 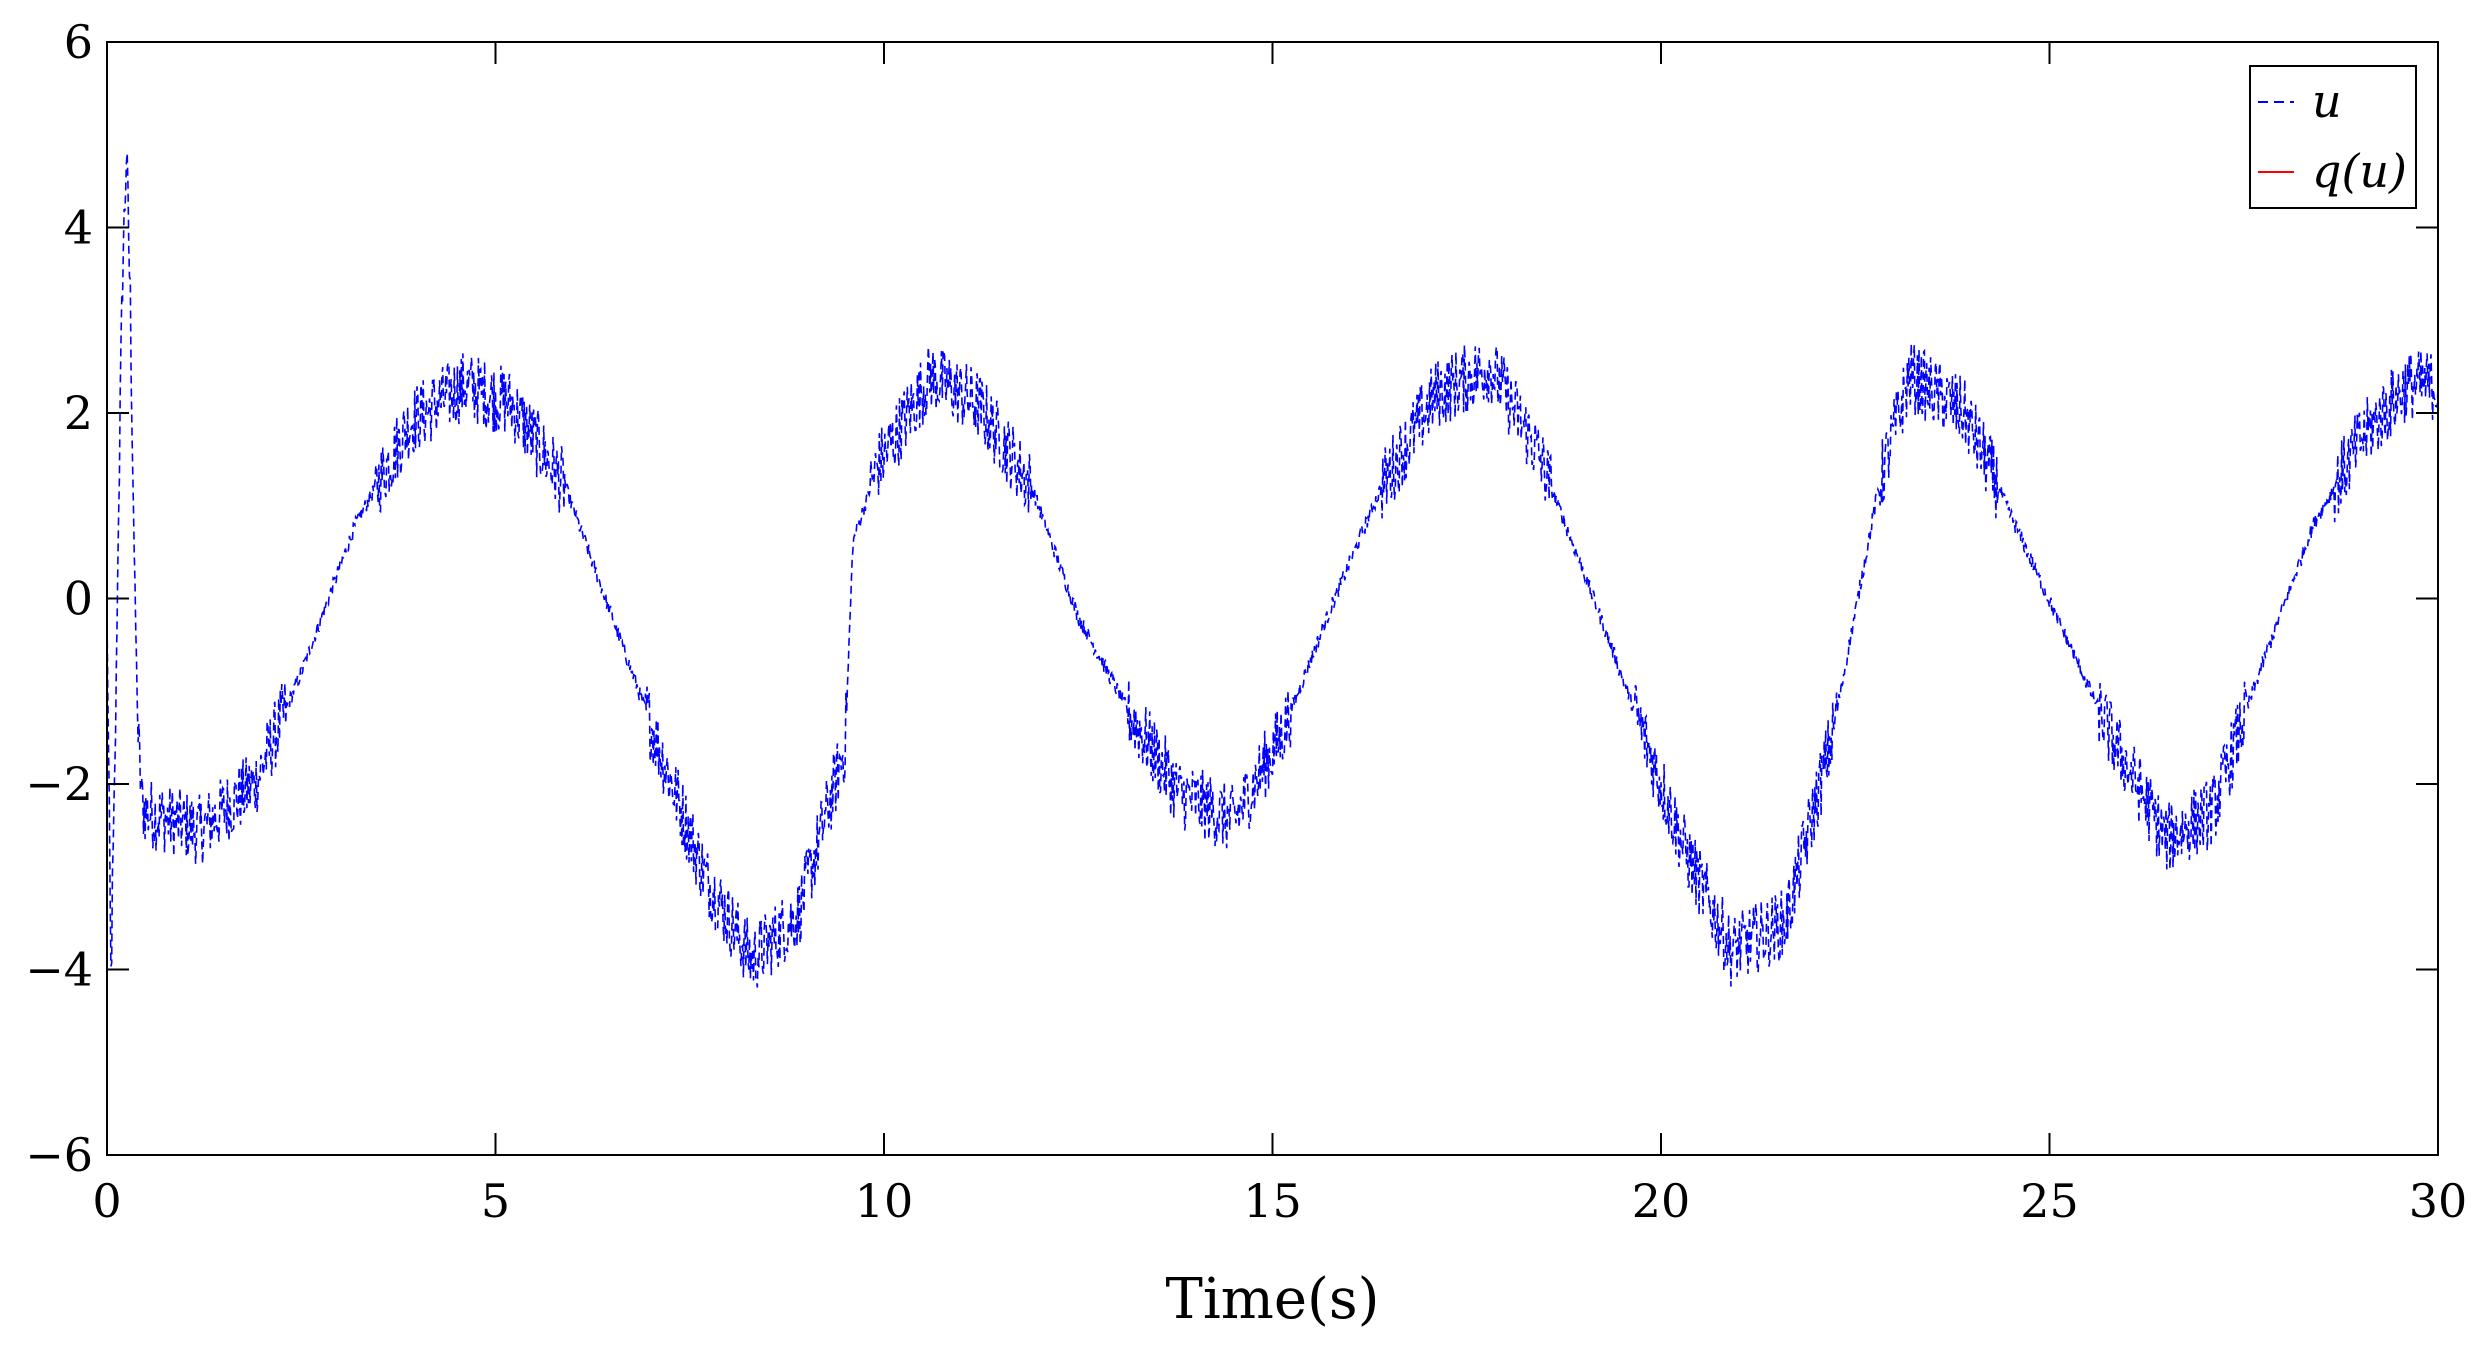 I want to click on x-axis-title: Time(s), so click(x=1273, y=1299).